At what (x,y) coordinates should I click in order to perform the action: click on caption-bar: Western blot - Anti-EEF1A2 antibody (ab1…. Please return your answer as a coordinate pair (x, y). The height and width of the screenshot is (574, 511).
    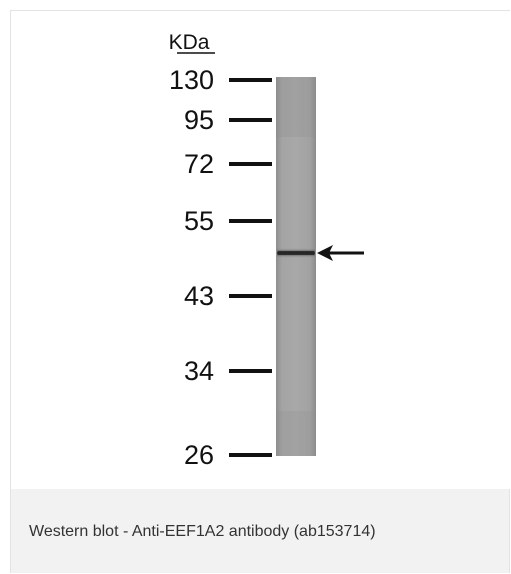
    Looking at the image, I should click on (260, 531).